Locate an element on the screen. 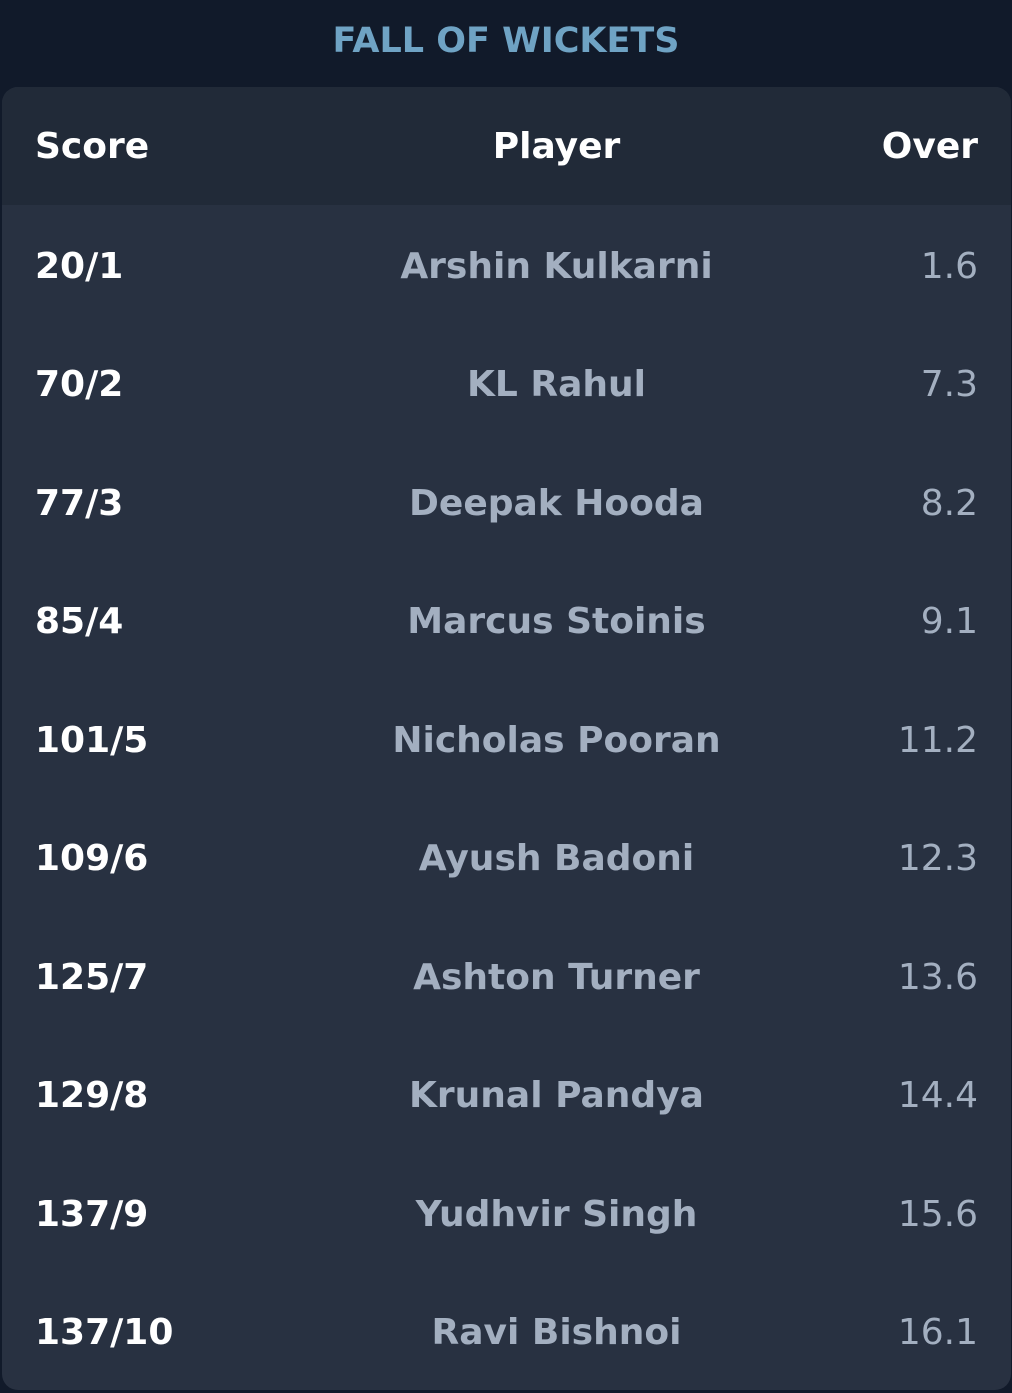 The height and width of the screenshot is (1393, 1012). table-row: 85/4 Marcus Stoinis 9.1 is located at coordinates (506, 622).